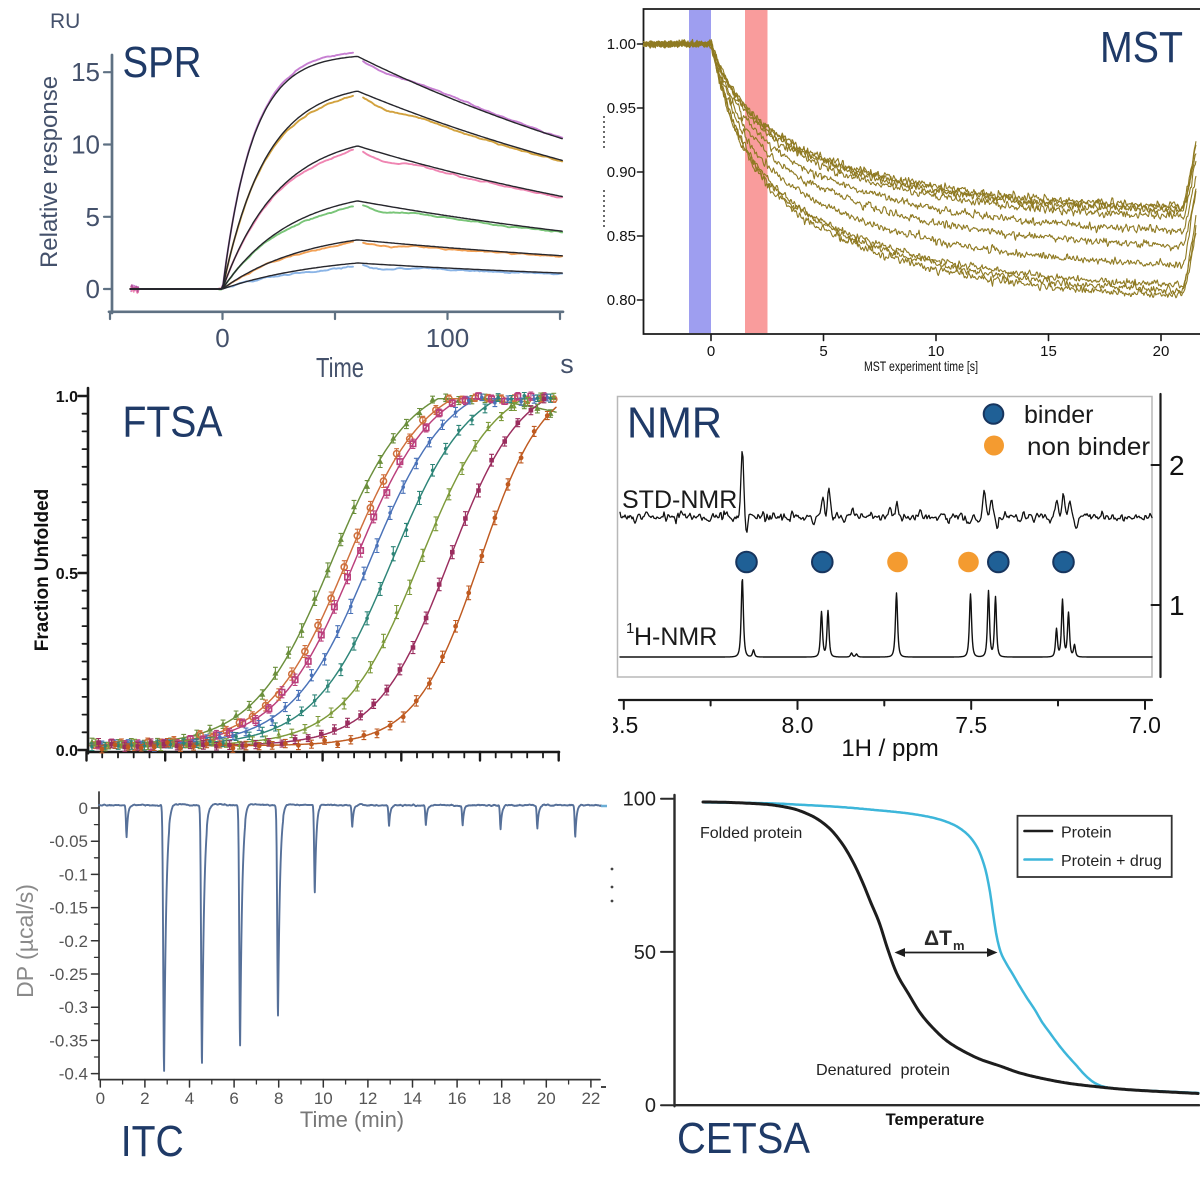 Image resolution: width=1200 pixels, height=1200 pixels. I want to click on svg-text: MST, so click(1141, 47).